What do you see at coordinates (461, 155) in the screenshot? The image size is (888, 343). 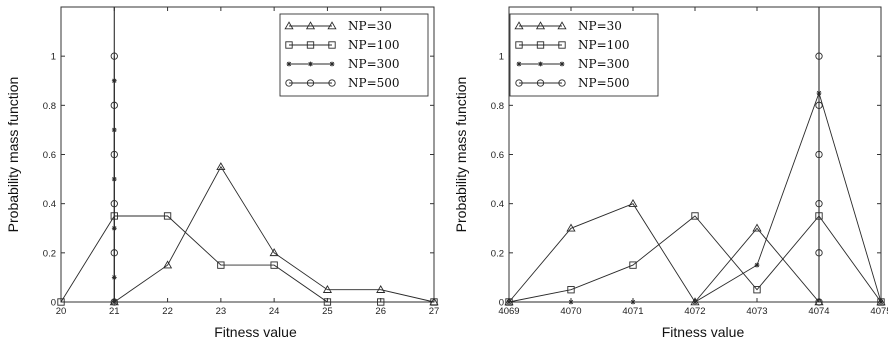 I see `y-axis-label: Probability mass function` at bounding box center [461, 155].